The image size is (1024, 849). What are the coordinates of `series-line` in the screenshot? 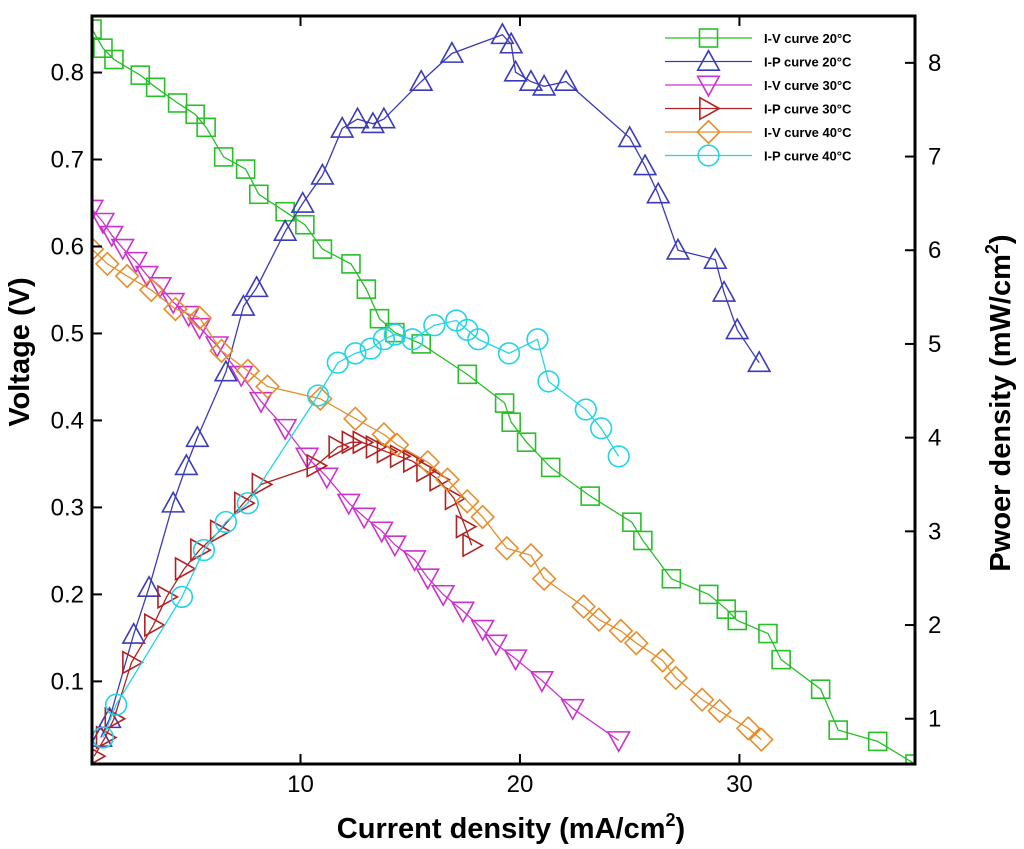 It's located at (283, 599).